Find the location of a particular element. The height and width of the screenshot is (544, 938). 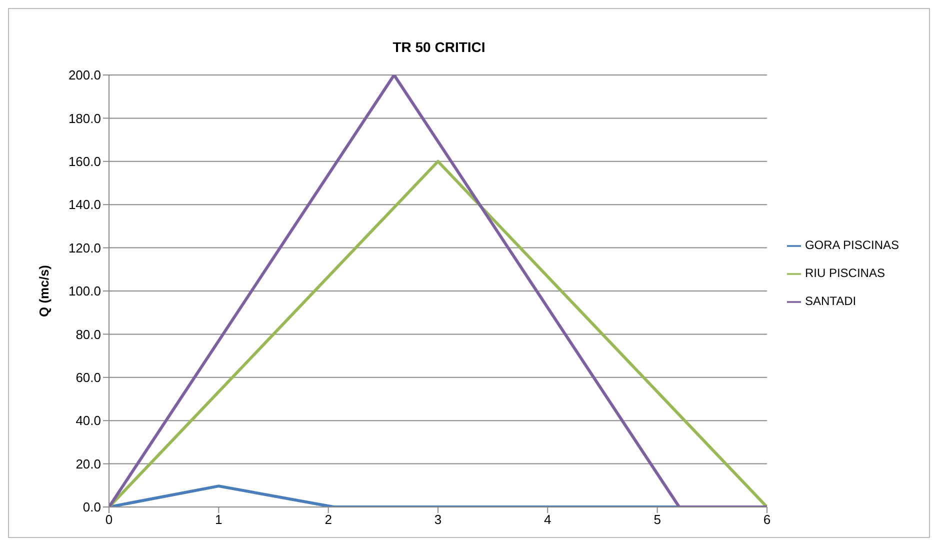

legend-label: RIU PISCINAS is located at coordinates (844, 273).